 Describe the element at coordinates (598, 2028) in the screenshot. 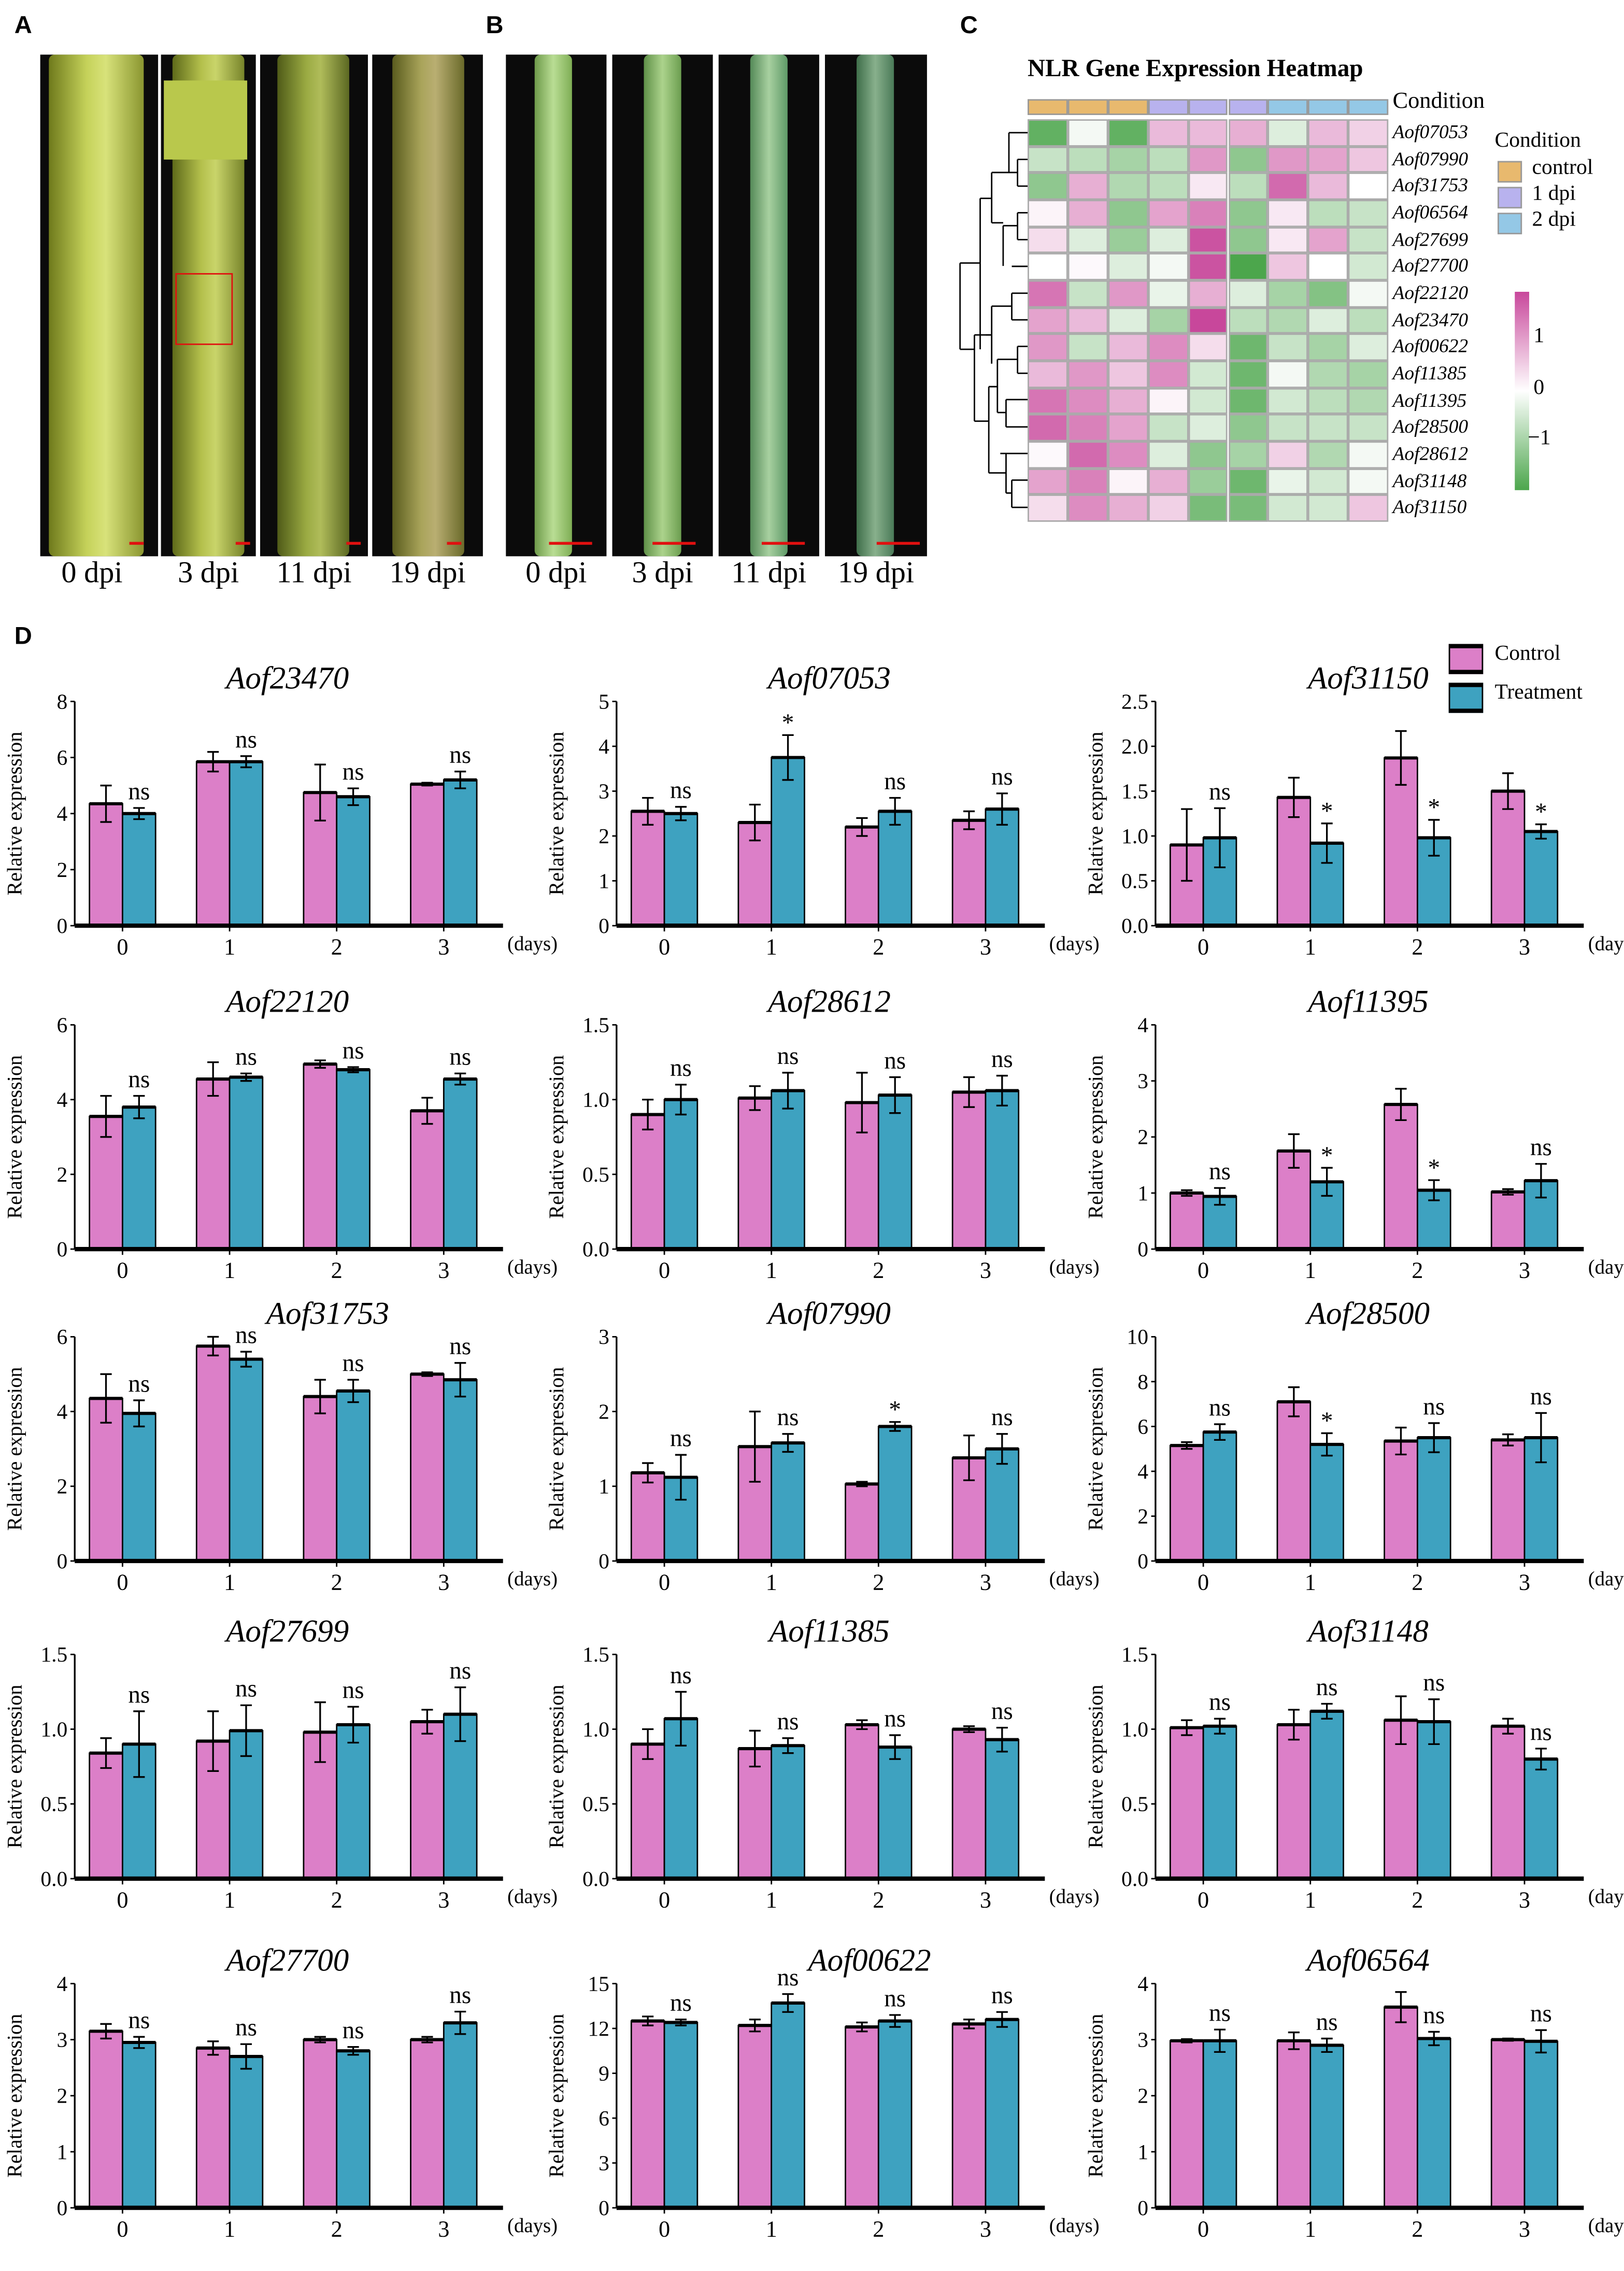

I see `y-tick-label: 12` at that location.